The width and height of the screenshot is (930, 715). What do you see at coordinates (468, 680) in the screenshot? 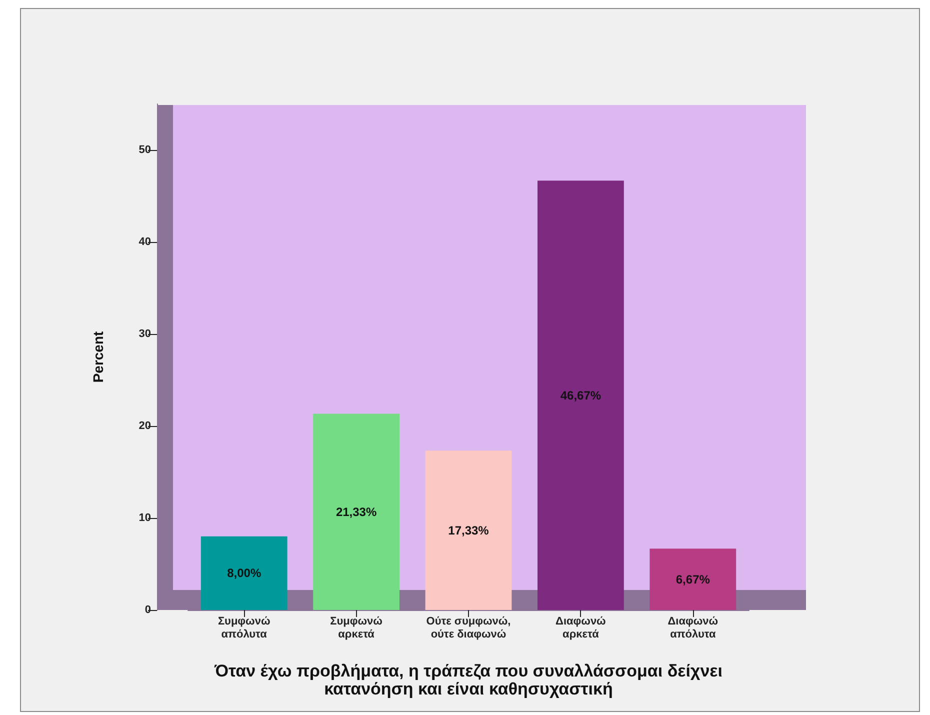
I see `x-axis-title: Όταν έχω προβλήματα, η τράπεζα που συναλλάσσομαι δείχνει κατανόηση και είναι καθησυχαστική` at bounding box center [468, 680].